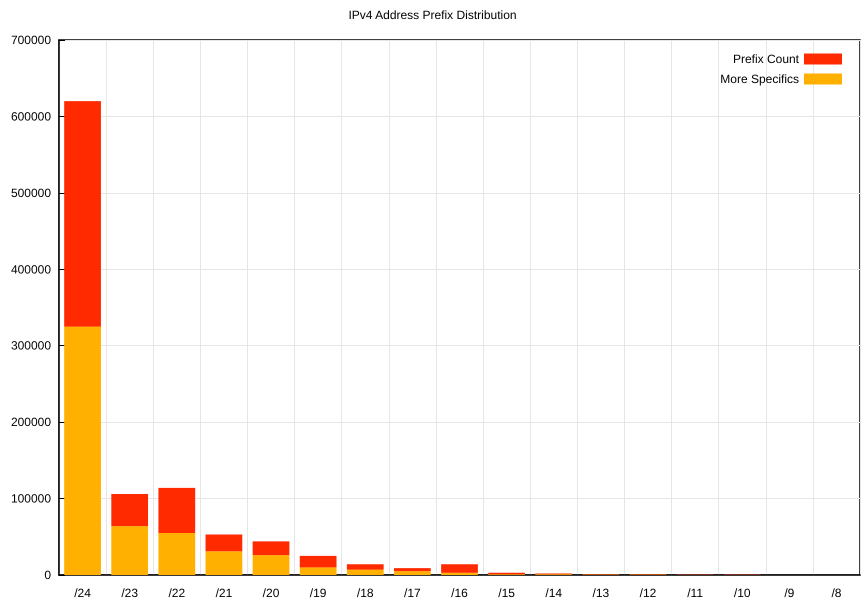  Describe the element at coordinates (648, 593) in the screenshot. I see `x-tick-label: /12` at that location.